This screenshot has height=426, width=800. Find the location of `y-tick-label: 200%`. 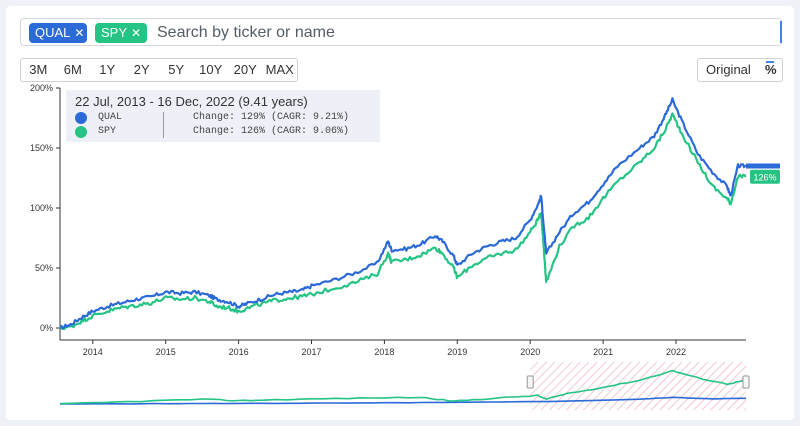

y-tick-label: 200% is located at coordinates (41, 88).